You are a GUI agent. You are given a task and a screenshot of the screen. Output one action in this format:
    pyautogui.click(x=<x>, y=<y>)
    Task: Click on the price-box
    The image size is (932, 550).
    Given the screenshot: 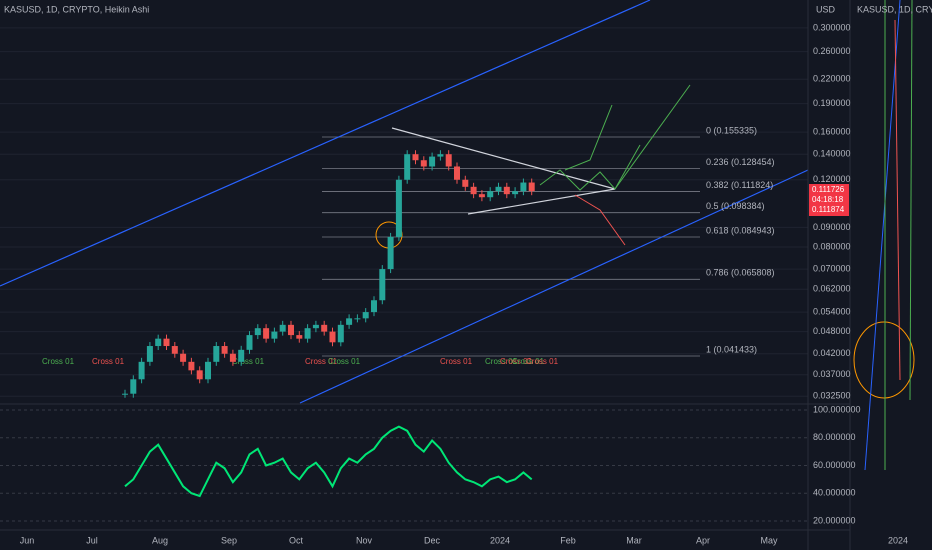 What is the action you would take?
    pyautogui.click(x=829, y=200)
    